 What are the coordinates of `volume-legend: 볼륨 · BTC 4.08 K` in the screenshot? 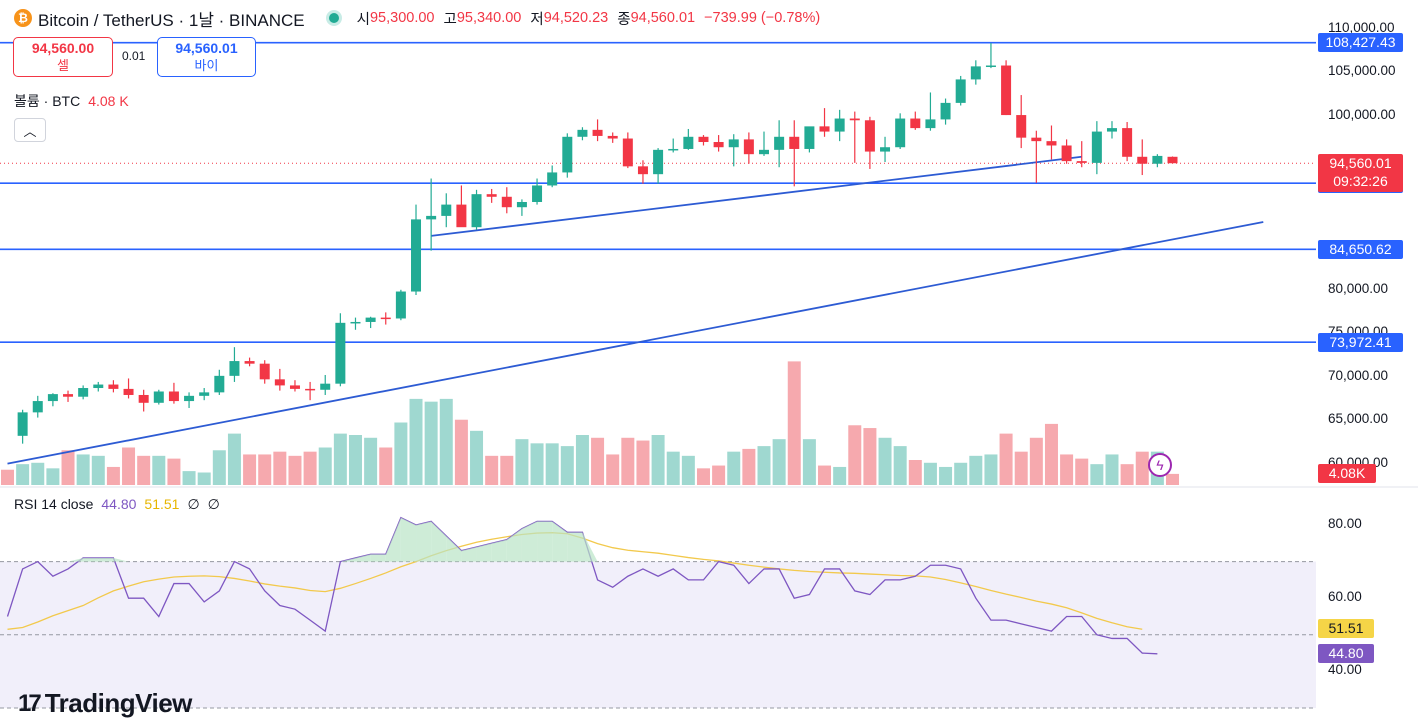 It's located at (71, 101).